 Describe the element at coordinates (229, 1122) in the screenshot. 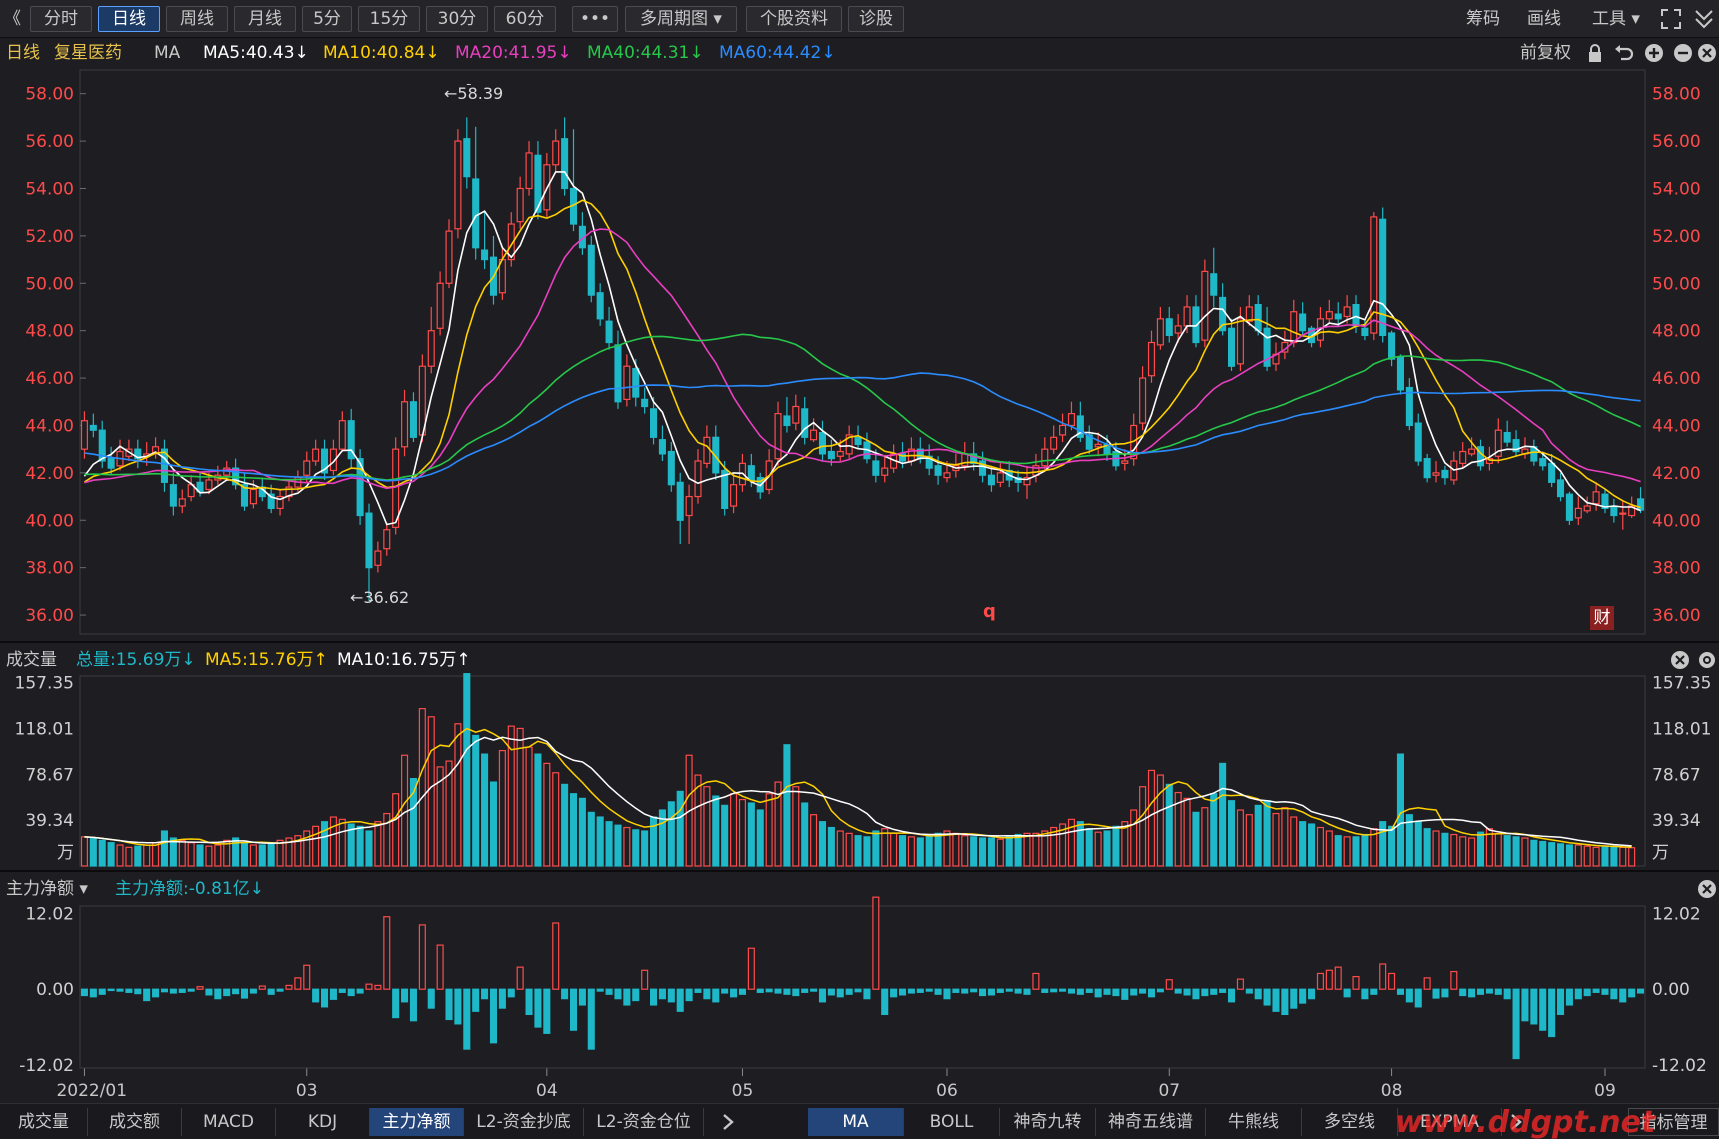

I see `indicator-tab: MACD` at that location.